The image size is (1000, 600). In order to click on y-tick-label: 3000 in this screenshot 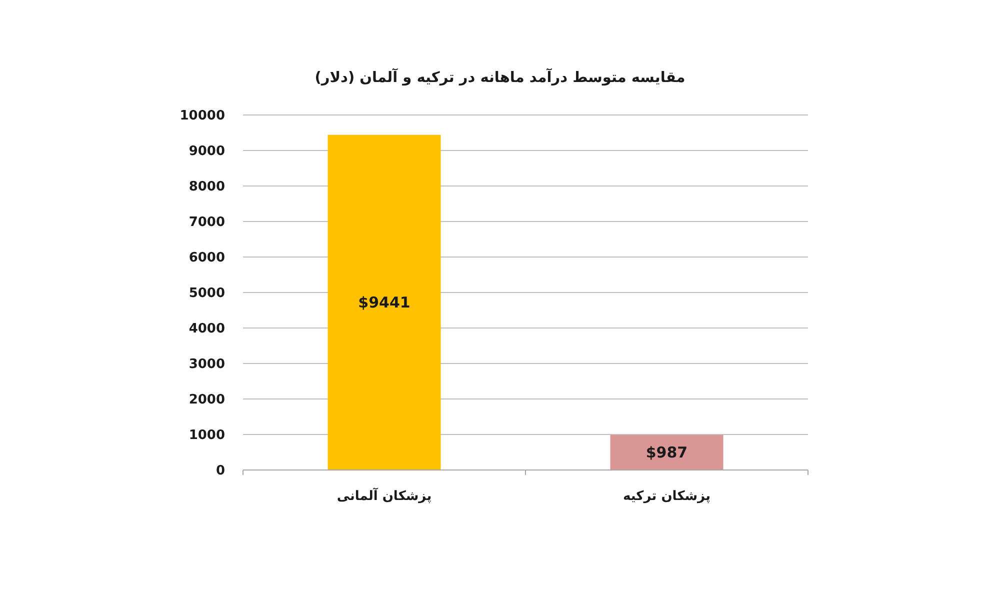, I will do `click(206, 364)`.